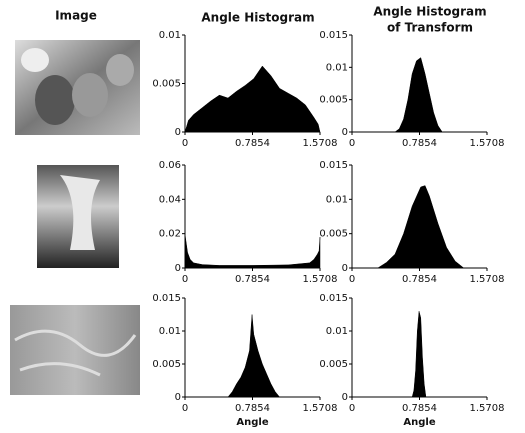 The height and width of the screenshot is (433, 525). What do you see at coordinates (76, 16) in the screenshot?
I see `column-title: Image` at bounding box center [76, 16].